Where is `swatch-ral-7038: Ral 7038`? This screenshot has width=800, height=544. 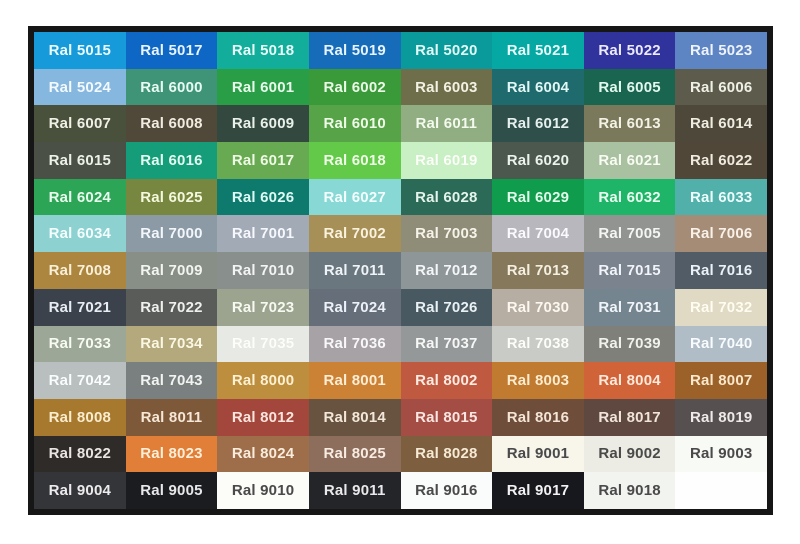
swatch-ral-7038: Ral 7038 is located at coordinates (538, 344).